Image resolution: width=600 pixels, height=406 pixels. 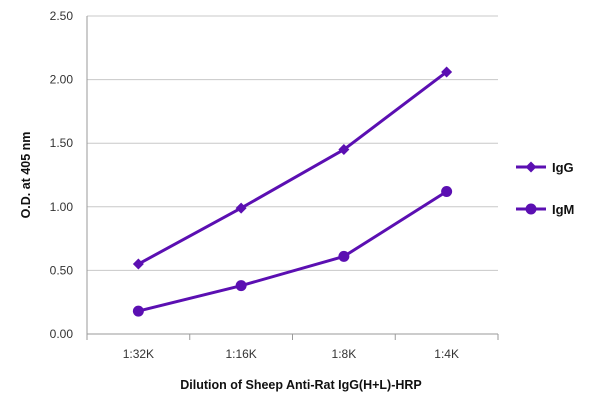 What do you see at coordinates (62, 270) in the screenshot?
I see `y-tick-label: 0.50` at bounding box center [62, 270].